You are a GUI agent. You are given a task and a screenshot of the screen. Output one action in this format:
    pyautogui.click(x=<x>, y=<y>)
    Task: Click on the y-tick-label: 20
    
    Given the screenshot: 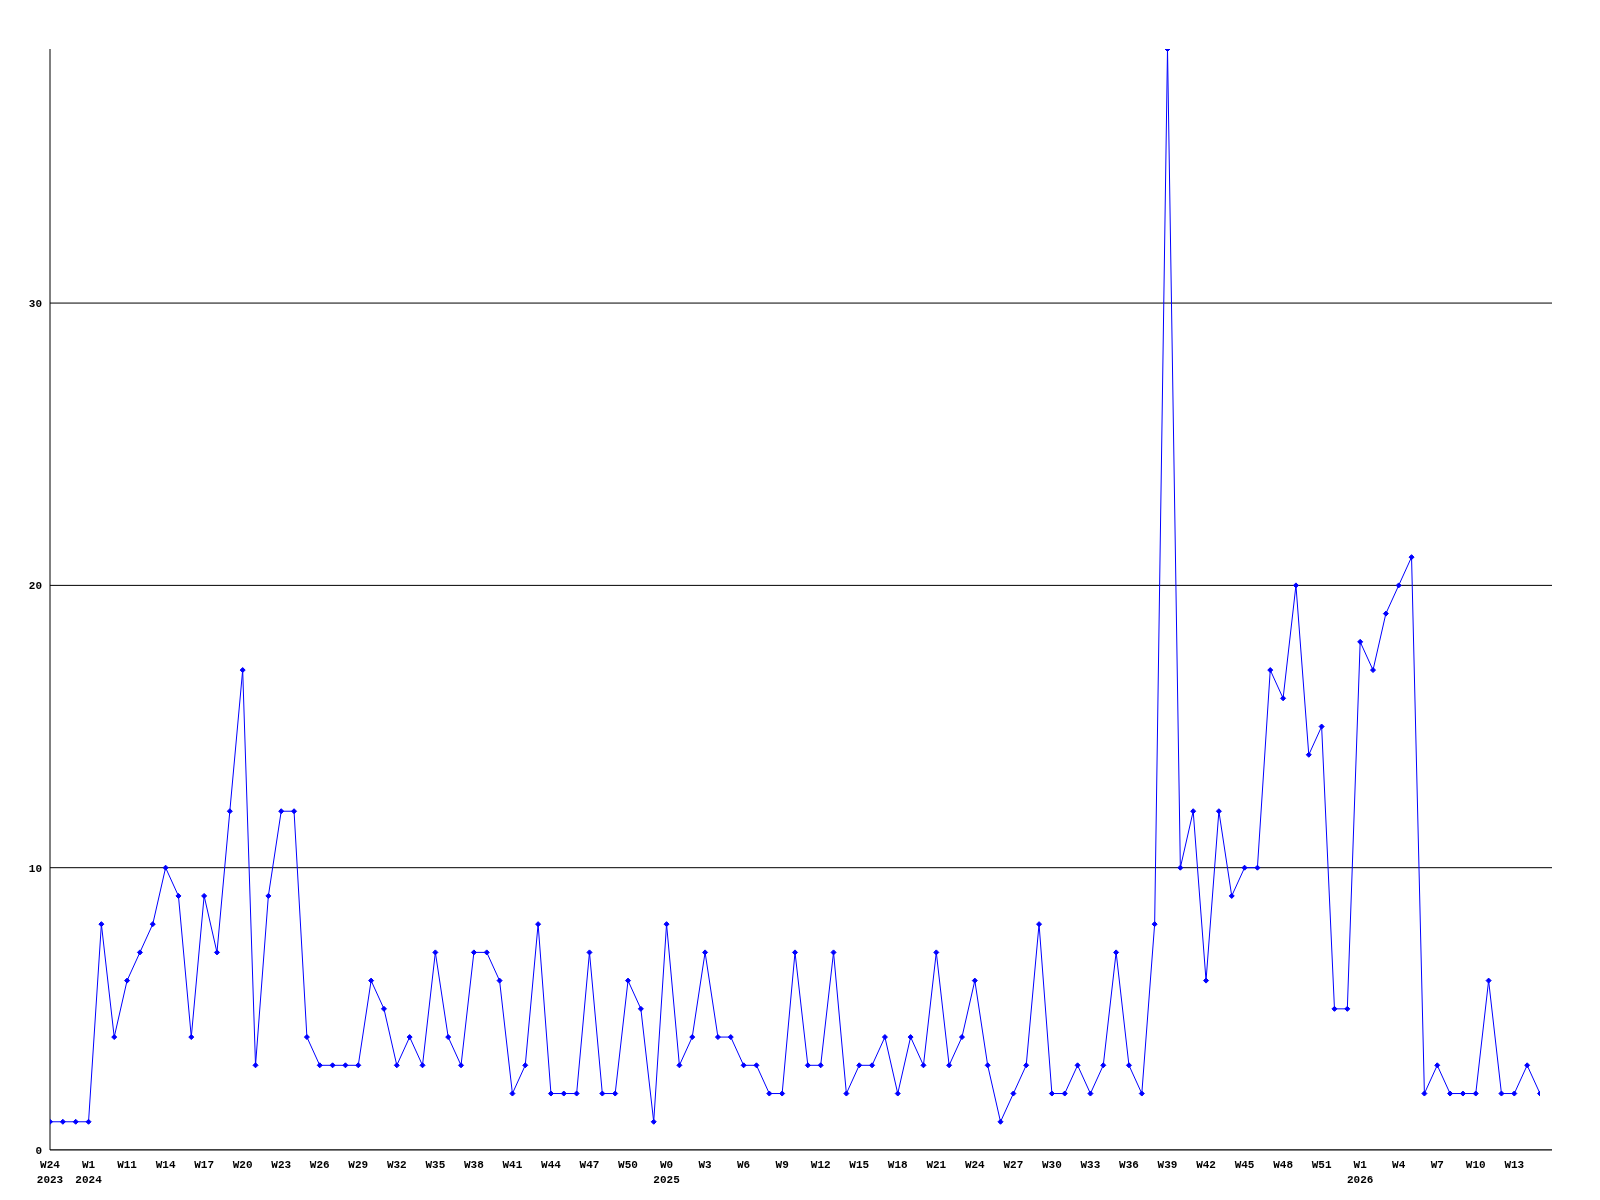 What is the action you would take?
    pyautogui.click(x=35, y=586)
    